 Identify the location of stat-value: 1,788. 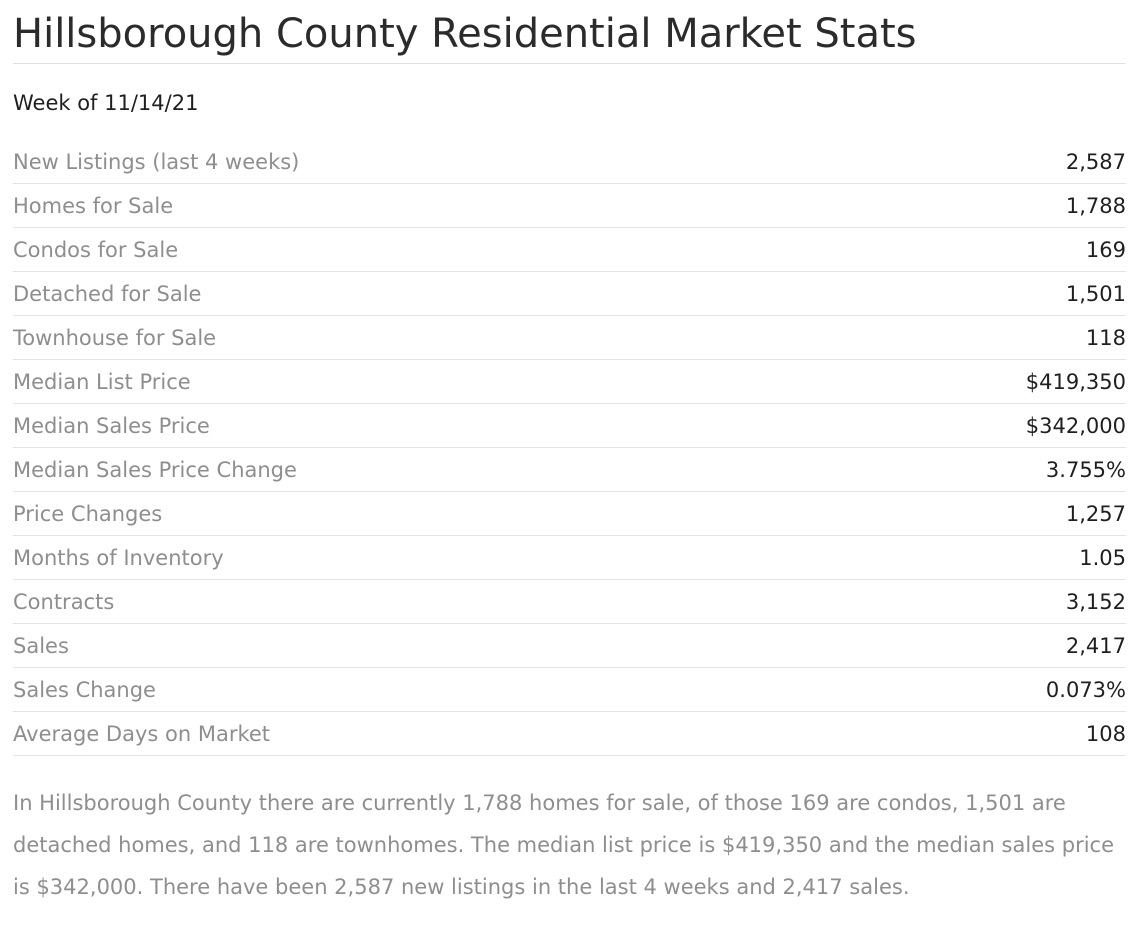
(1095, 206).